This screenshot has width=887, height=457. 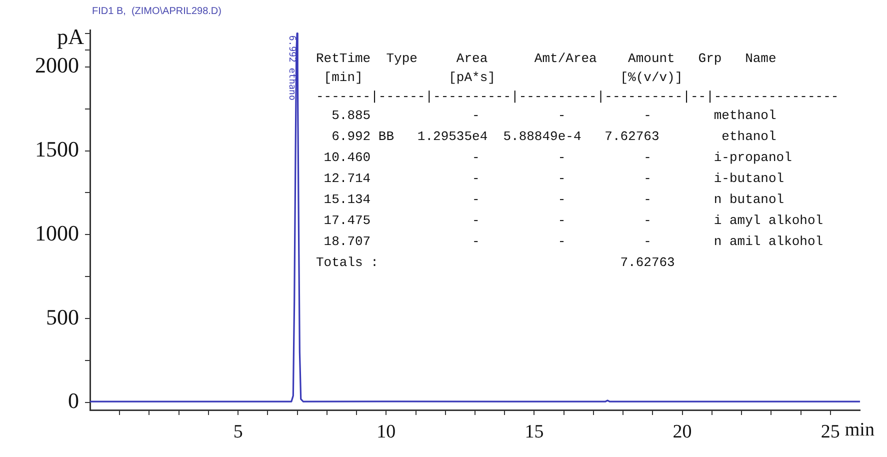 What do you see at coordinates (550, 178) in the screenshot?
I see `annotation: 12.714 - - - i-butanol` at bounding box center [550, 178].